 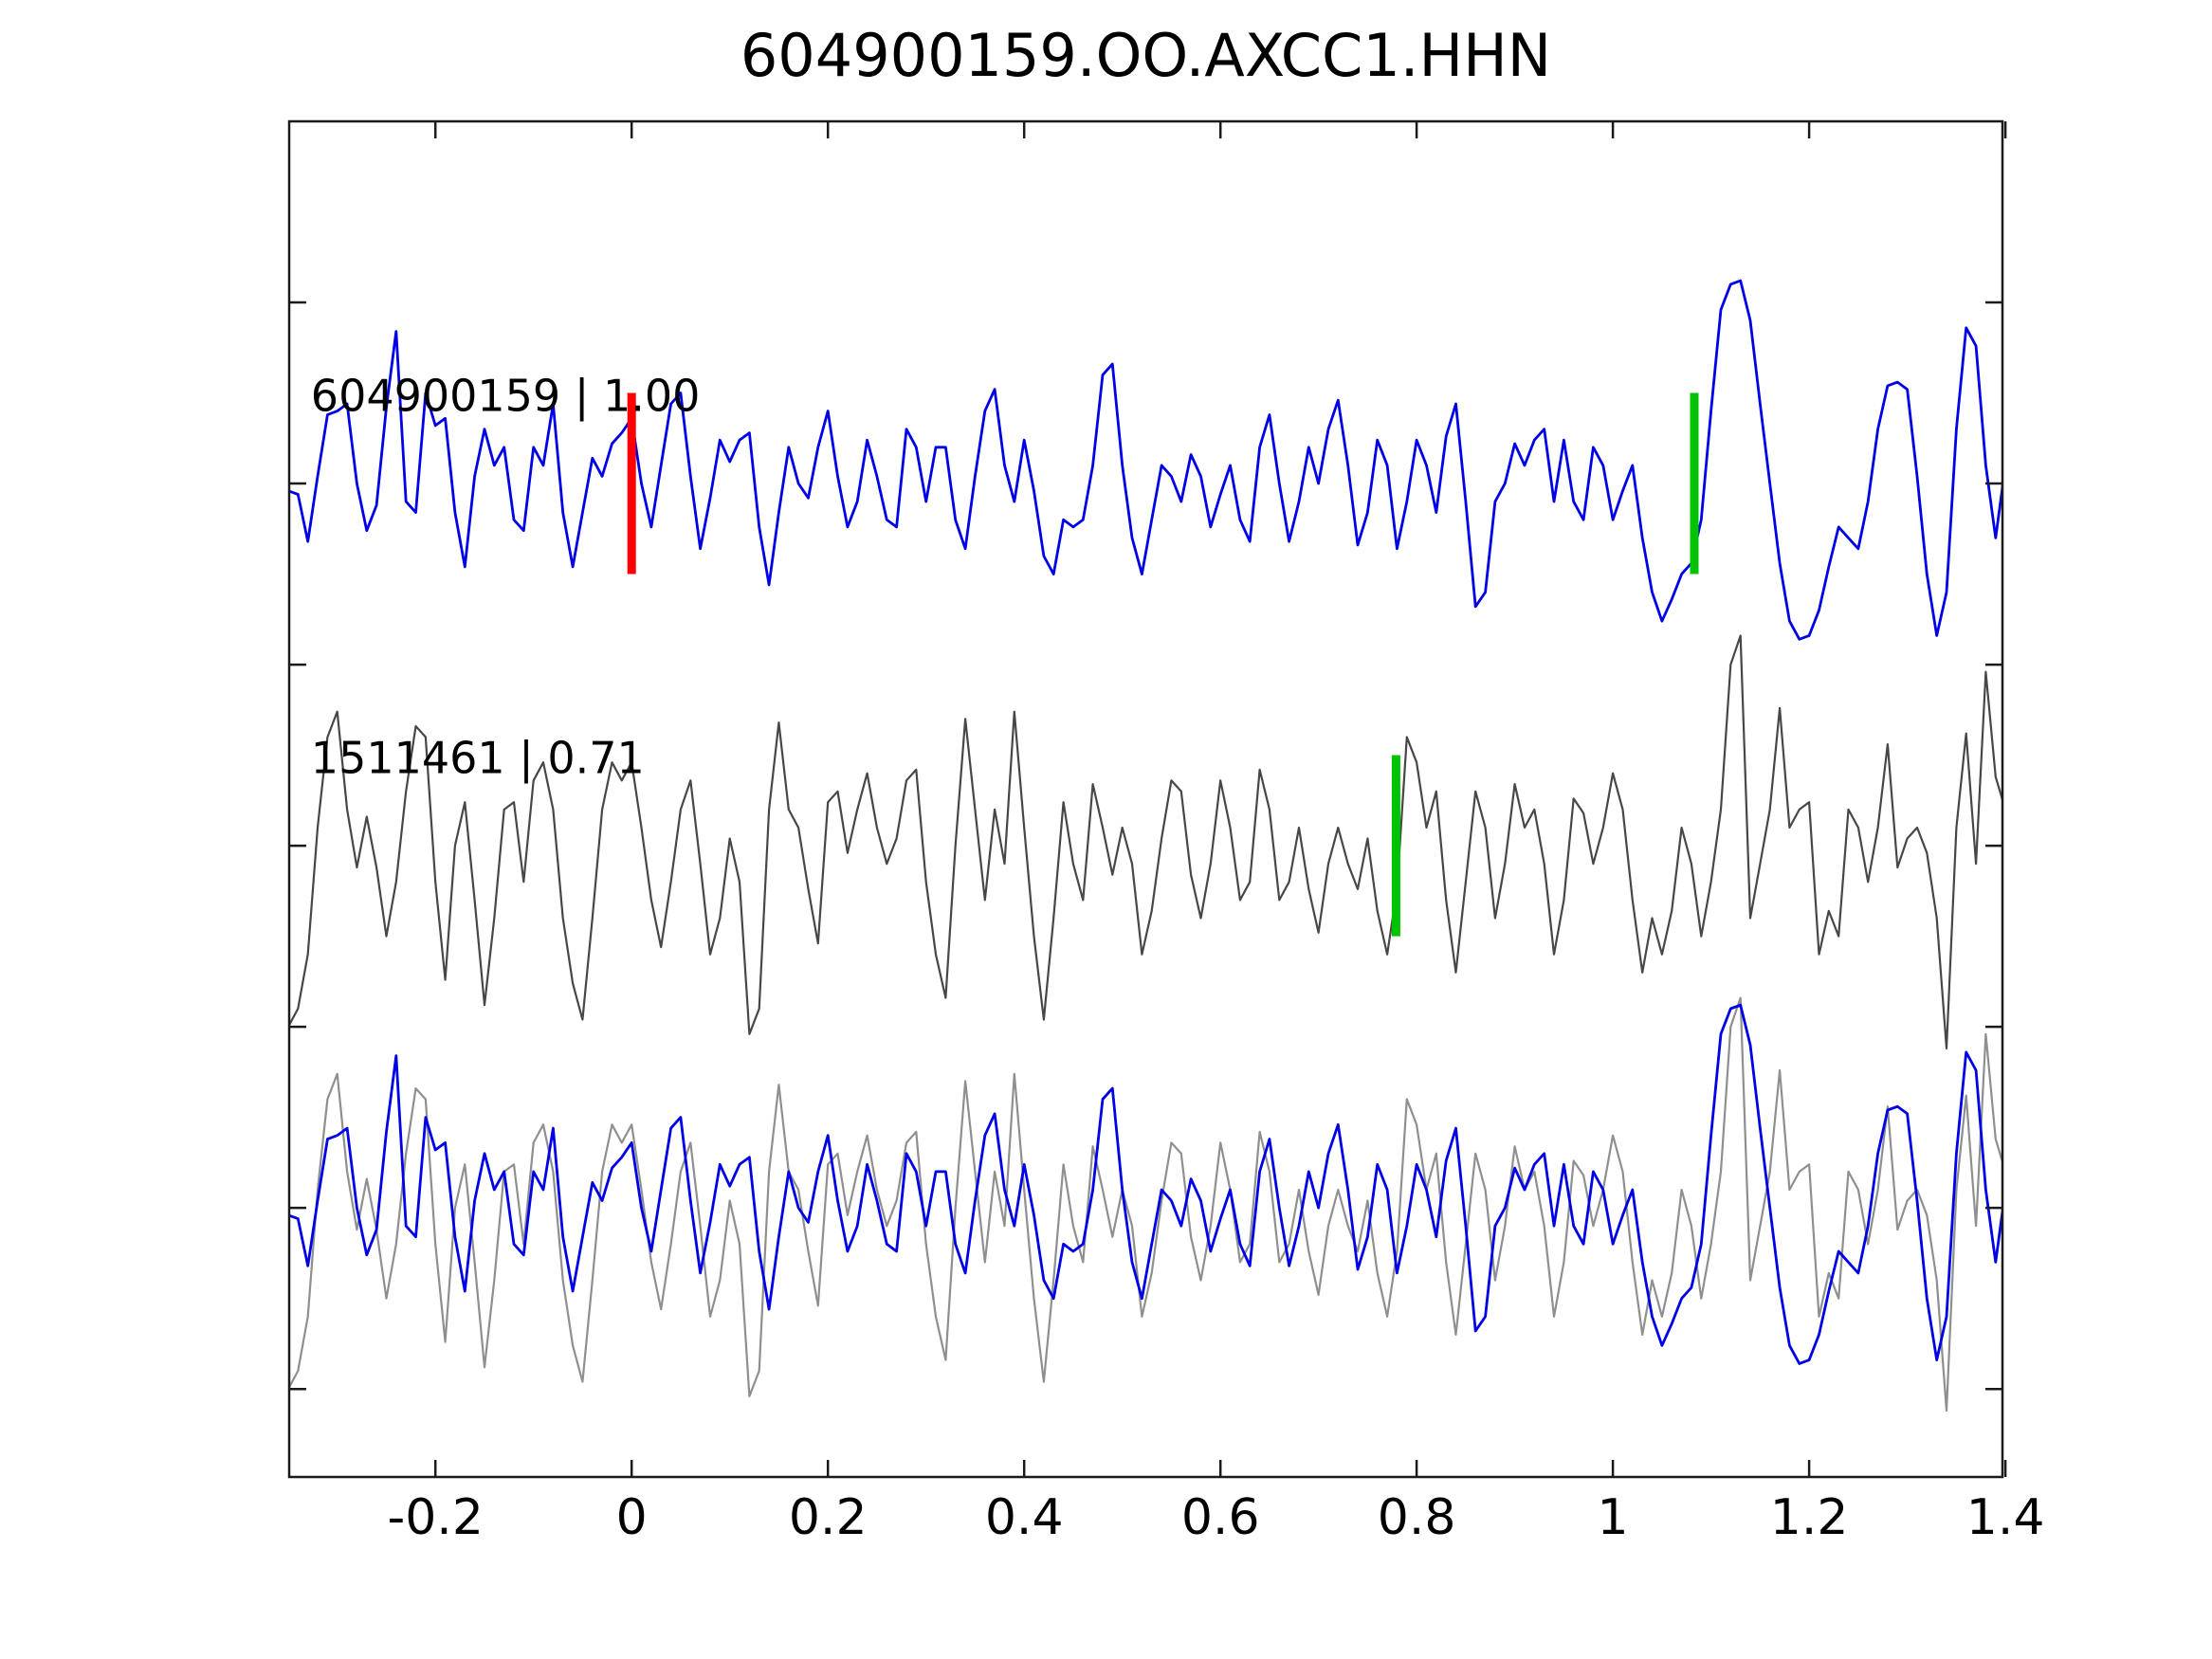 I want to click on x-tick-label: 0.2, so click(x=828, y=1517).